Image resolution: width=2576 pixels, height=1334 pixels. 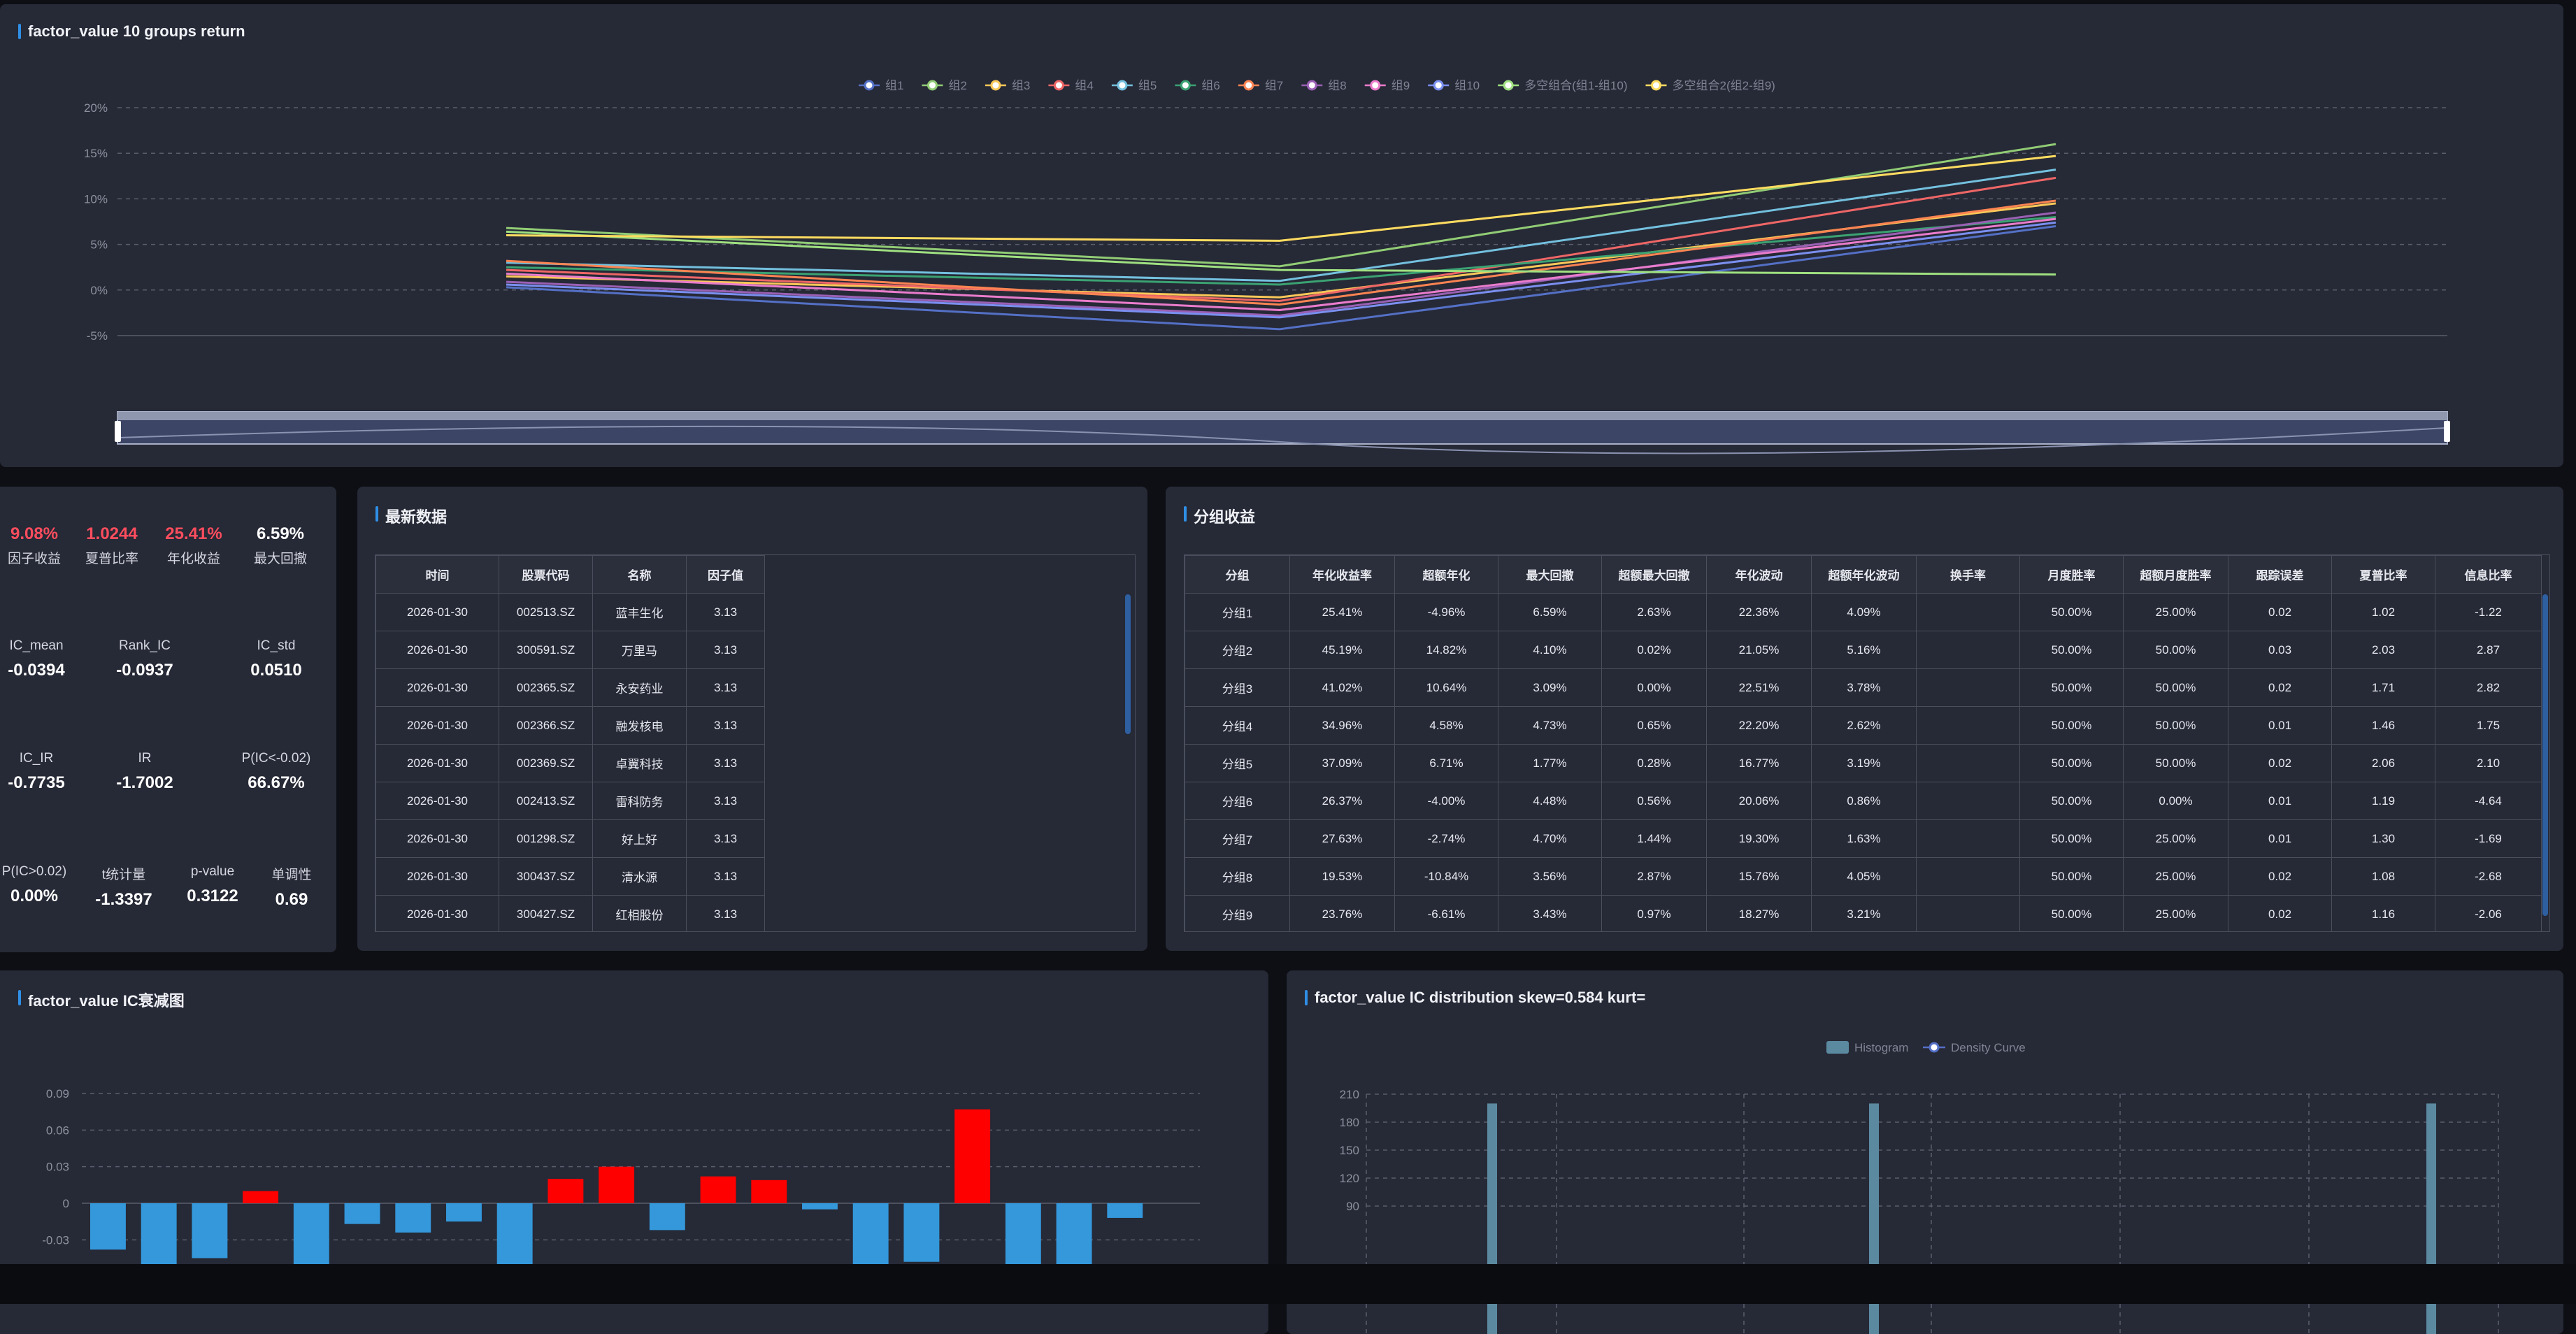 I want to click on group-cell: 37.09%, so click(x=1342, y=763).